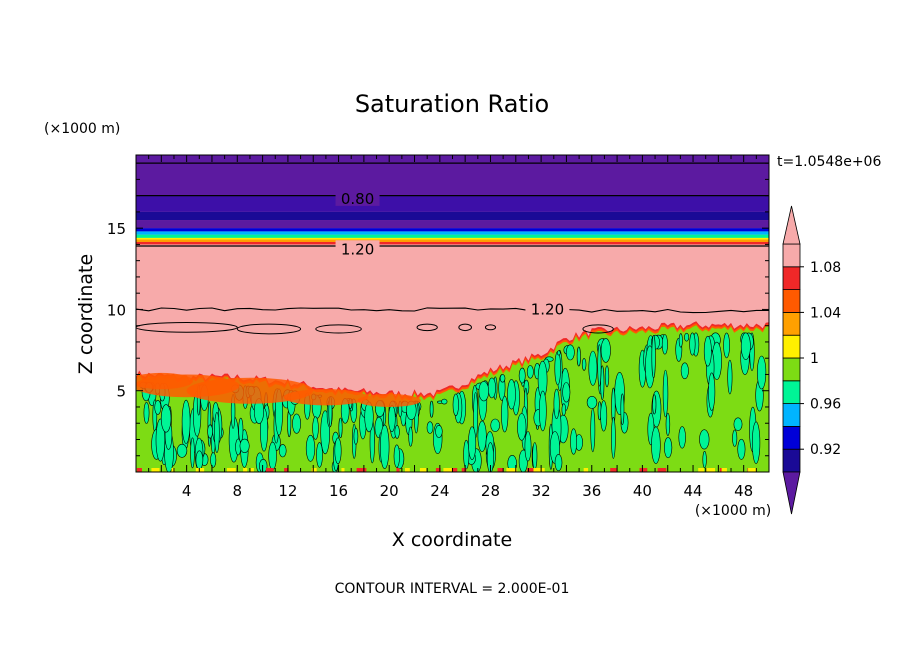 This screenshot has height=654, width=904. What do you see at coordinates (791, 493) in the screenshot?
I see `colorbar-bottom-extension` at bounding box center [791, 493].